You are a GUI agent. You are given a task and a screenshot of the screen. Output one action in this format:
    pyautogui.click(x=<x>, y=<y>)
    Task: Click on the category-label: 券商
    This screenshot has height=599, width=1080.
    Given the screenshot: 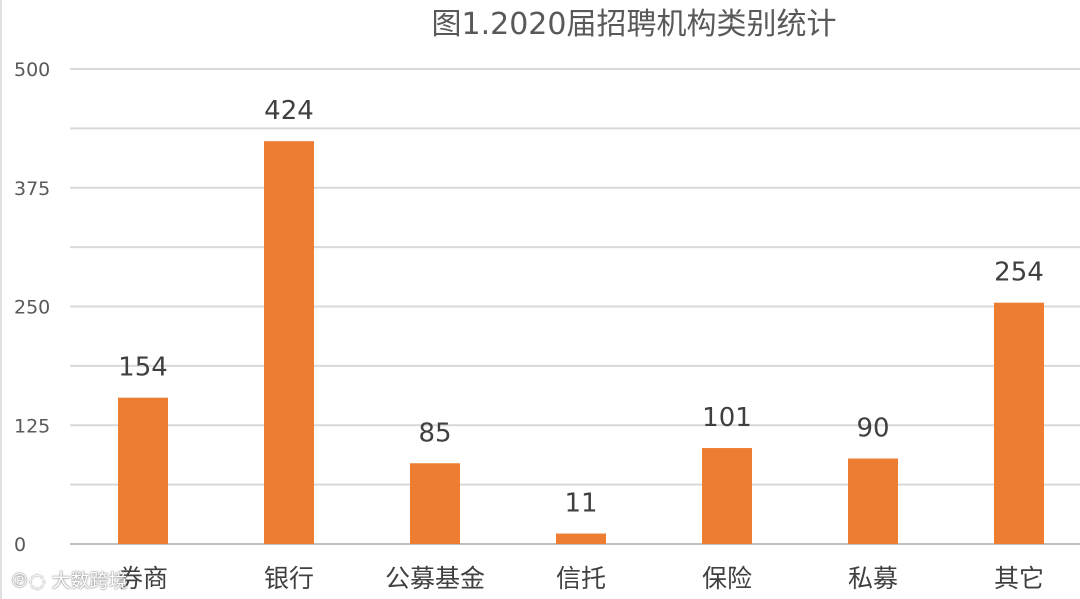 What is the action you would take?
    pyautogui.click(x=143, y=578)
    